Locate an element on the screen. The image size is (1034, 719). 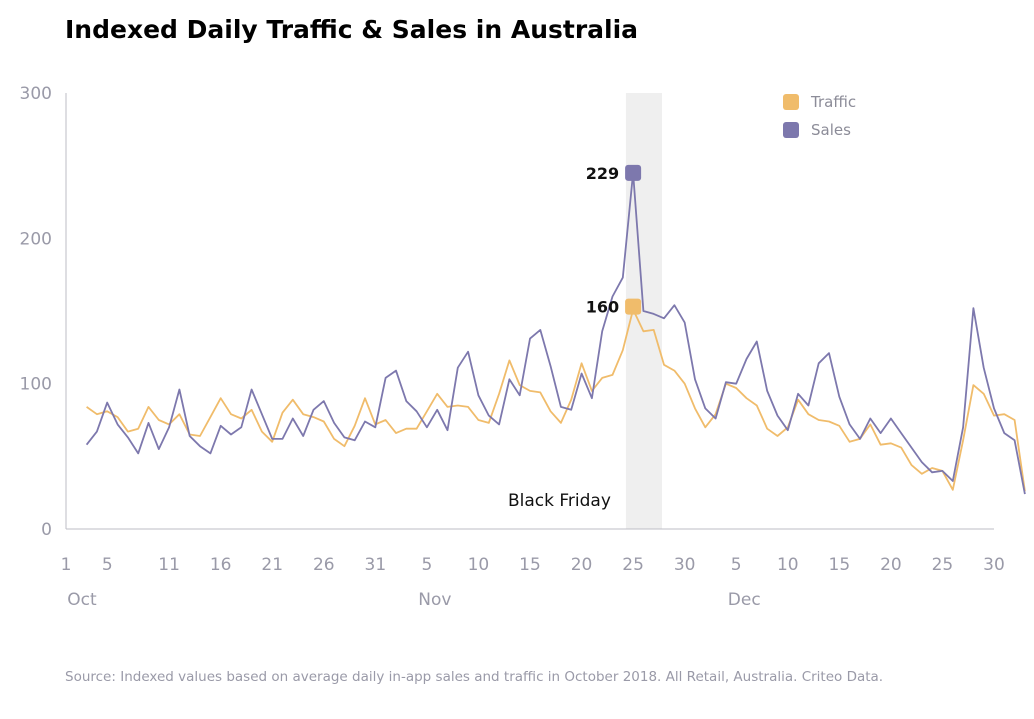
legend-label: Sales is located at coordinates (831, 130).